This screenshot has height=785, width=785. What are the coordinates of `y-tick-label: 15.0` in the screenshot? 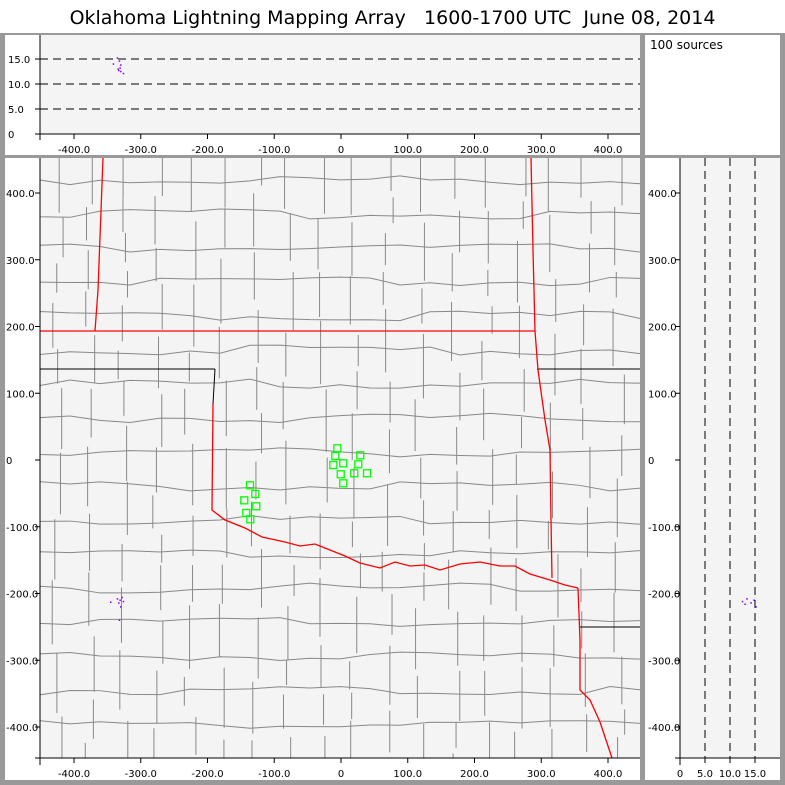 It's located at (19, 60).